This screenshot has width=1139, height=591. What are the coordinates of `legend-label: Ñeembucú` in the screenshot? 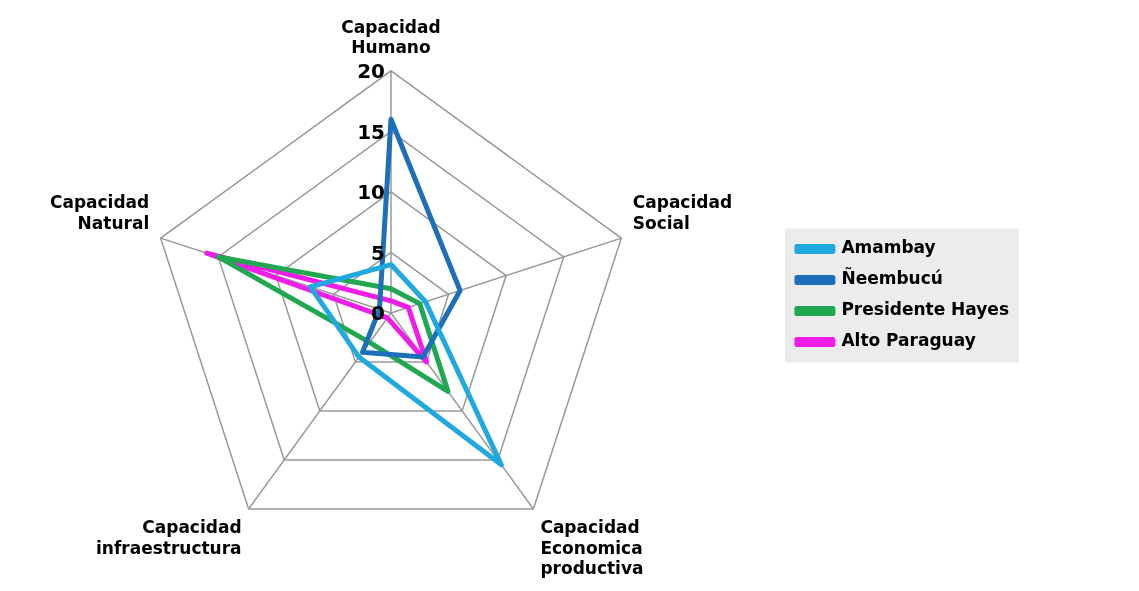 It's located at (892, 277).